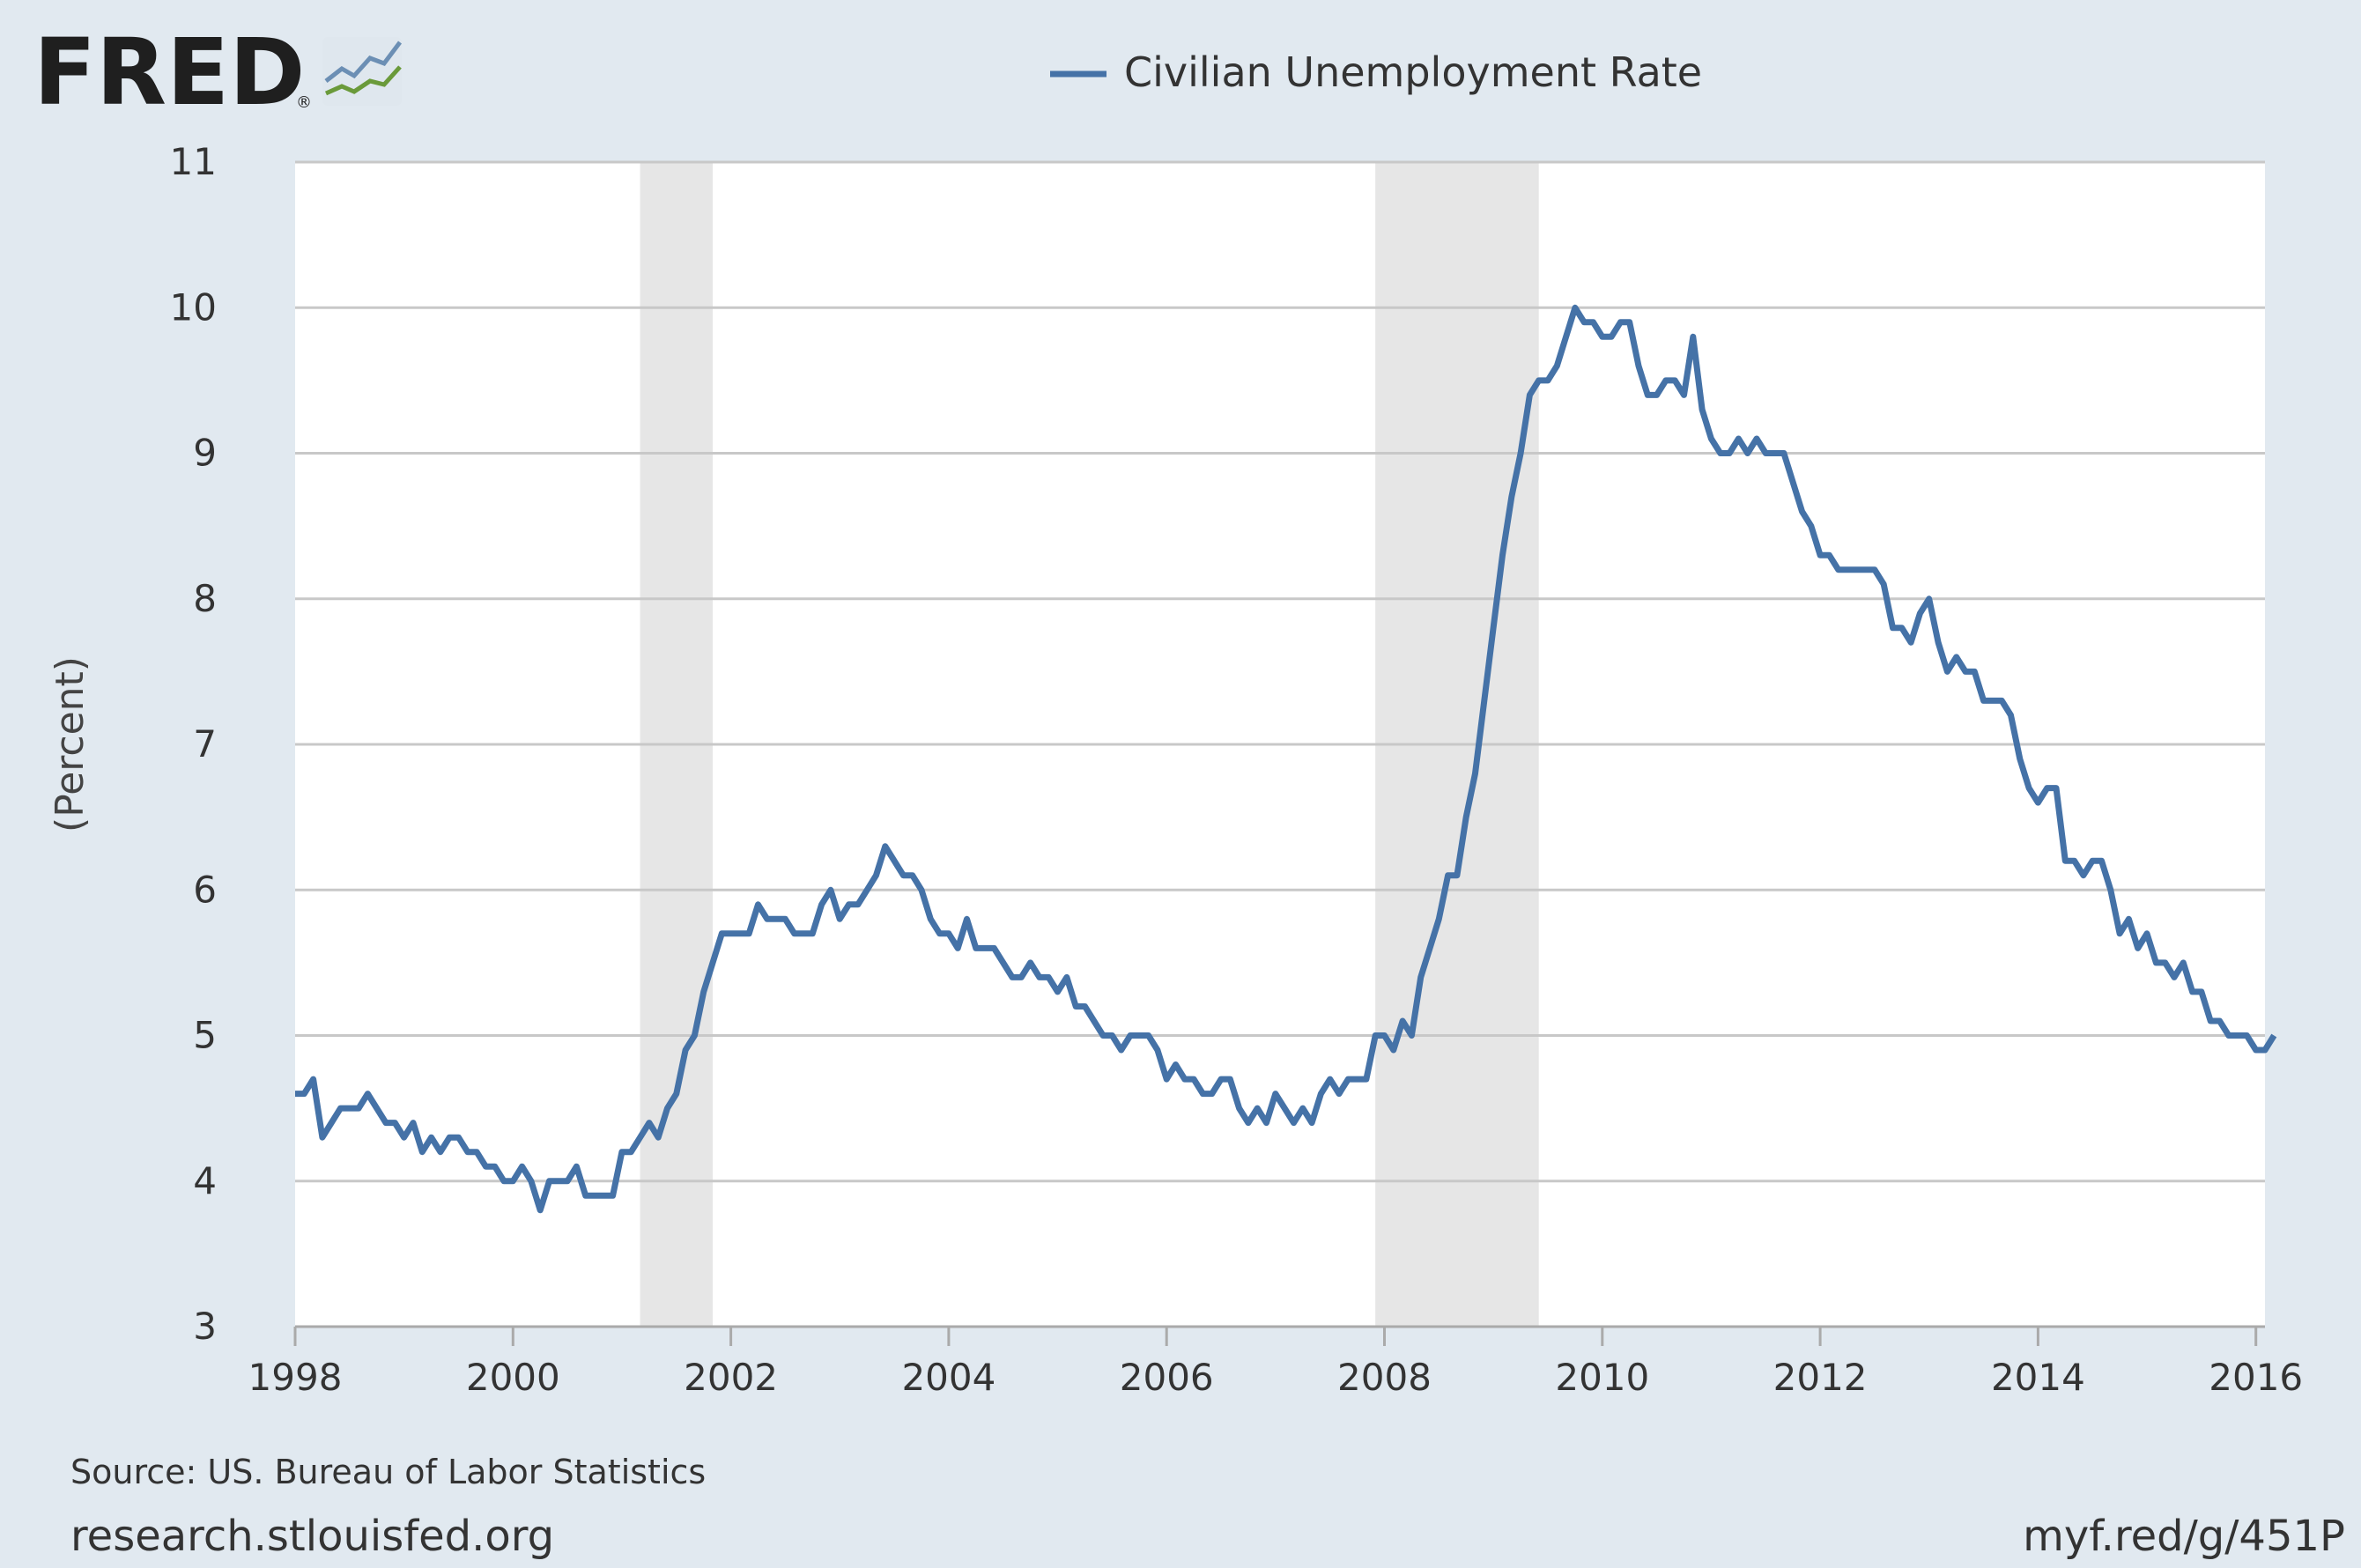 The image size is (2361, 1568). Describe the element at coordinates (193, 307) in the screenshot. I see `y-tick-label-10: 10` at that location.